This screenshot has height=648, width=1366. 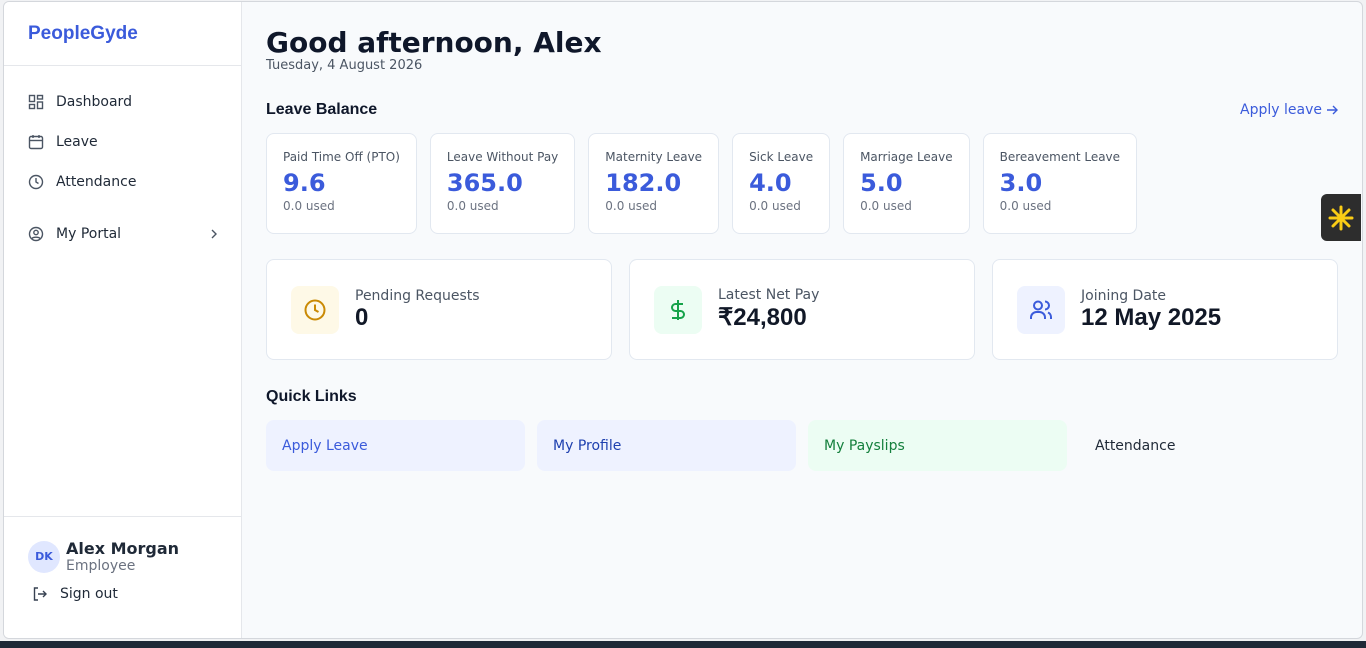 What do you see at coordinates (502, 157) in the screenshot?
I see `leave-name: Leave Without Pay` at bounding box center [502, 157].